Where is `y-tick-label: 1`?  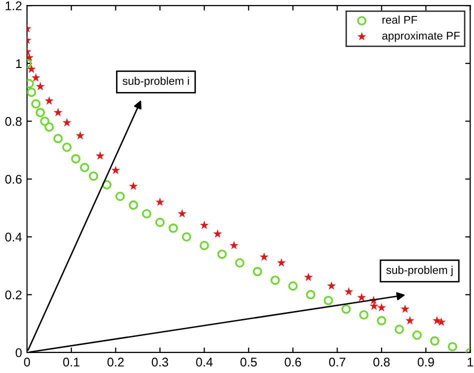
y-tick-label: 1 is located at coordinates (19, 63).